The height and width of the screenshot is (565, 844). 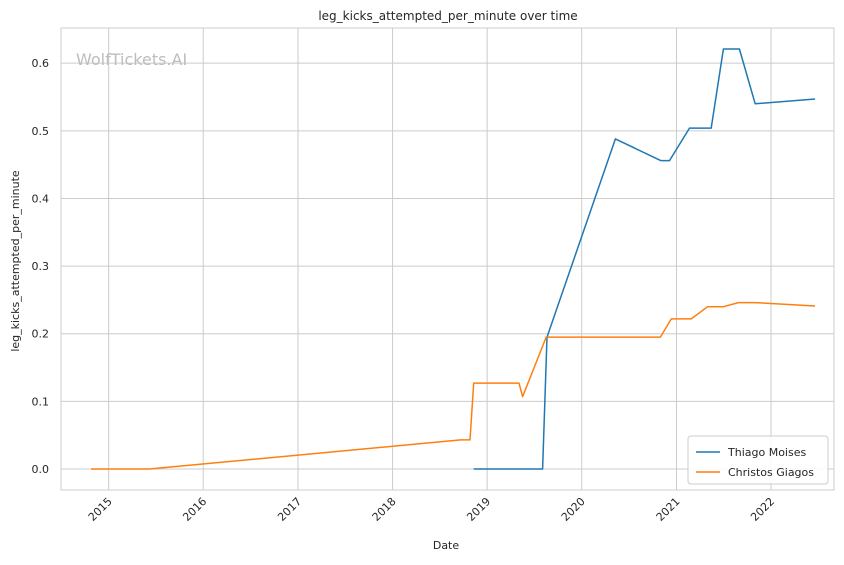 What do you see at coordinates (41, 334) in the screenshot?
I see `y-tick-label: 0.2` at bounding box center [41, 334].